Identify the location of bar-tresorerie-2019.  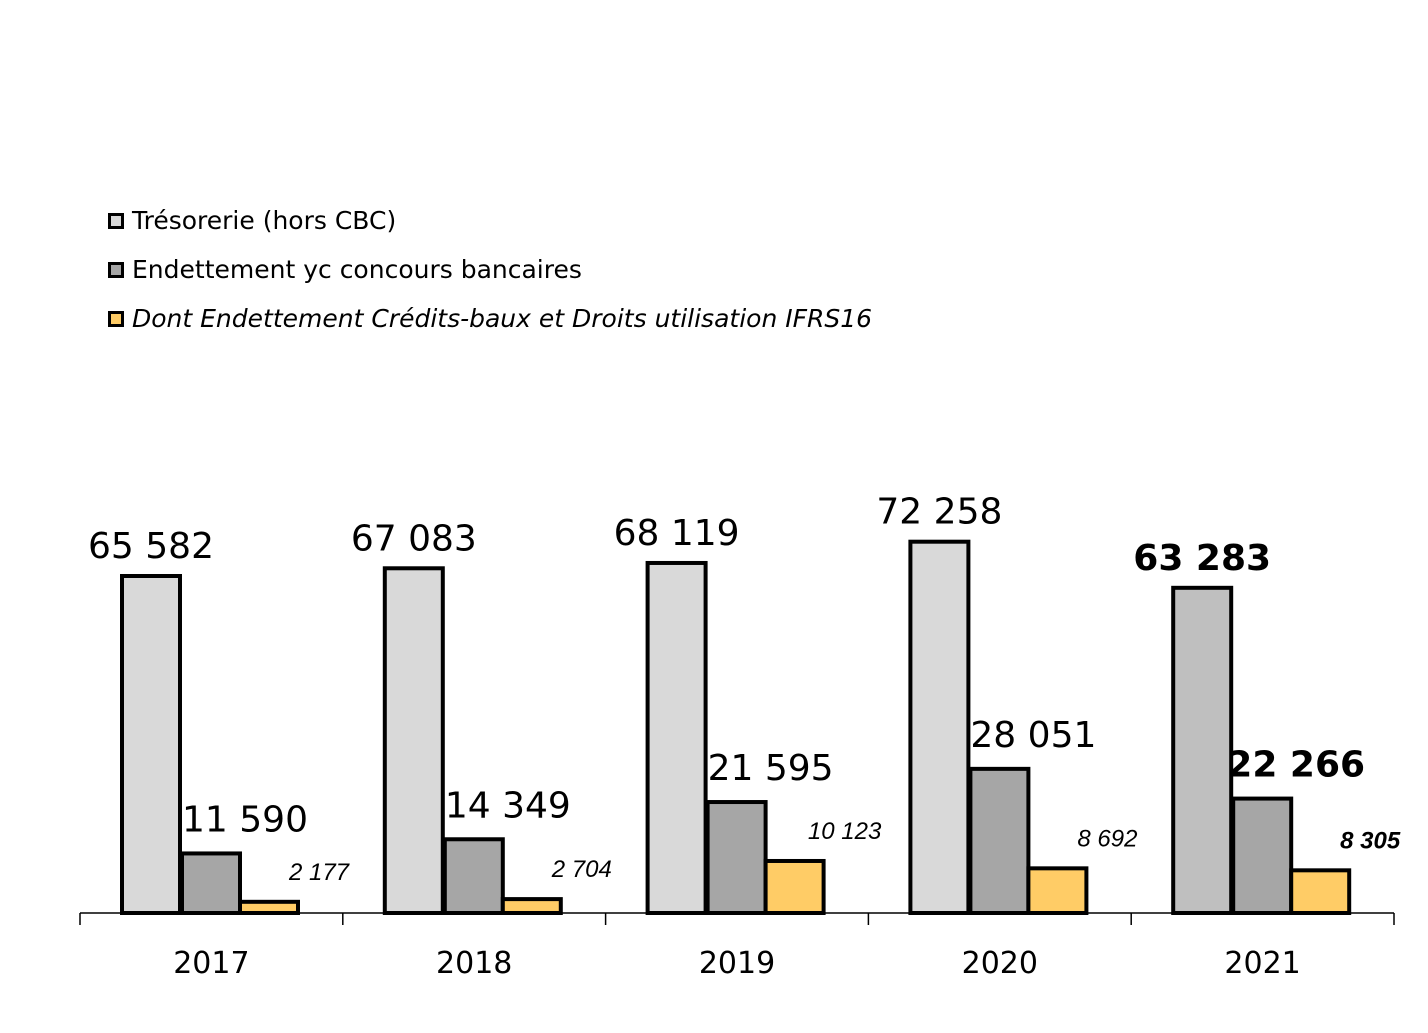
(676, 738).